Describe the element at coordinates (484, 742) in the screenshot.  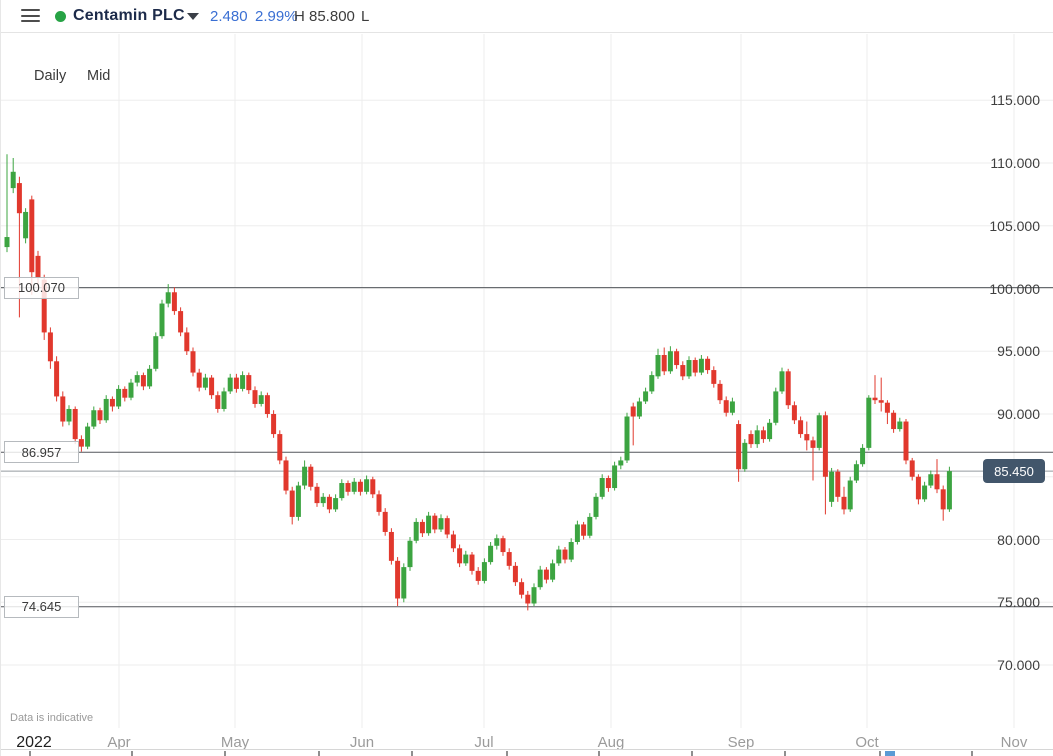
I see `x-axis-label: Jul` at that location.